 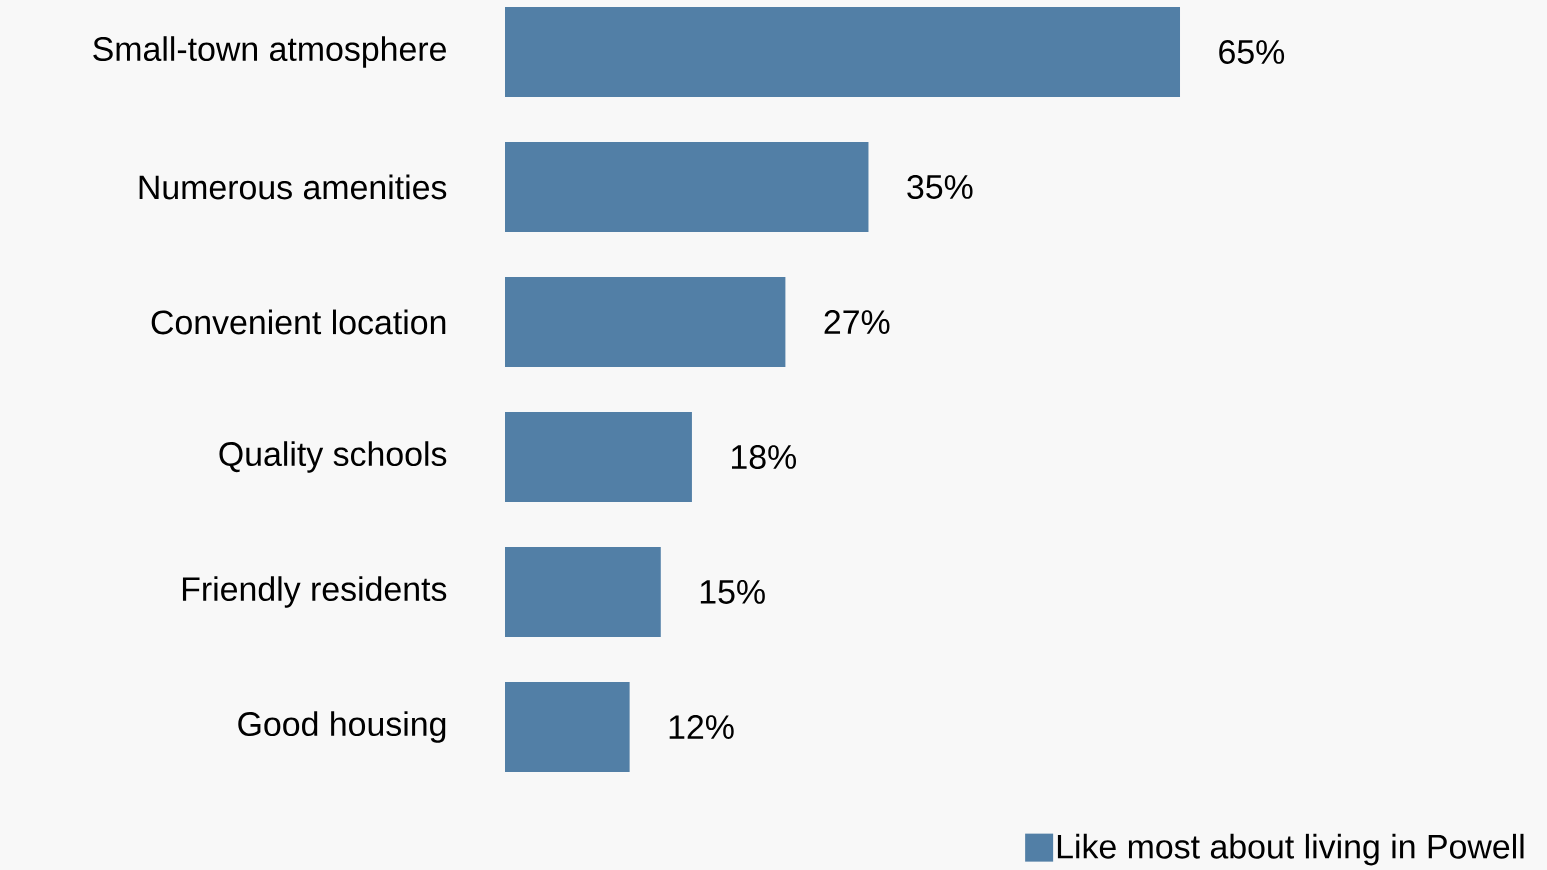 I want to click on y-tick-label: Friendly residents, so click(x=314, y=592).